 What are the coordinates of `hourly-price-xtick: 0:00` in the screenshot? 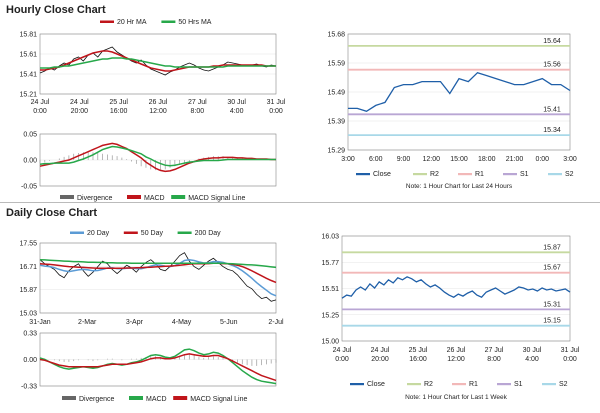 It's located at (40, 111).